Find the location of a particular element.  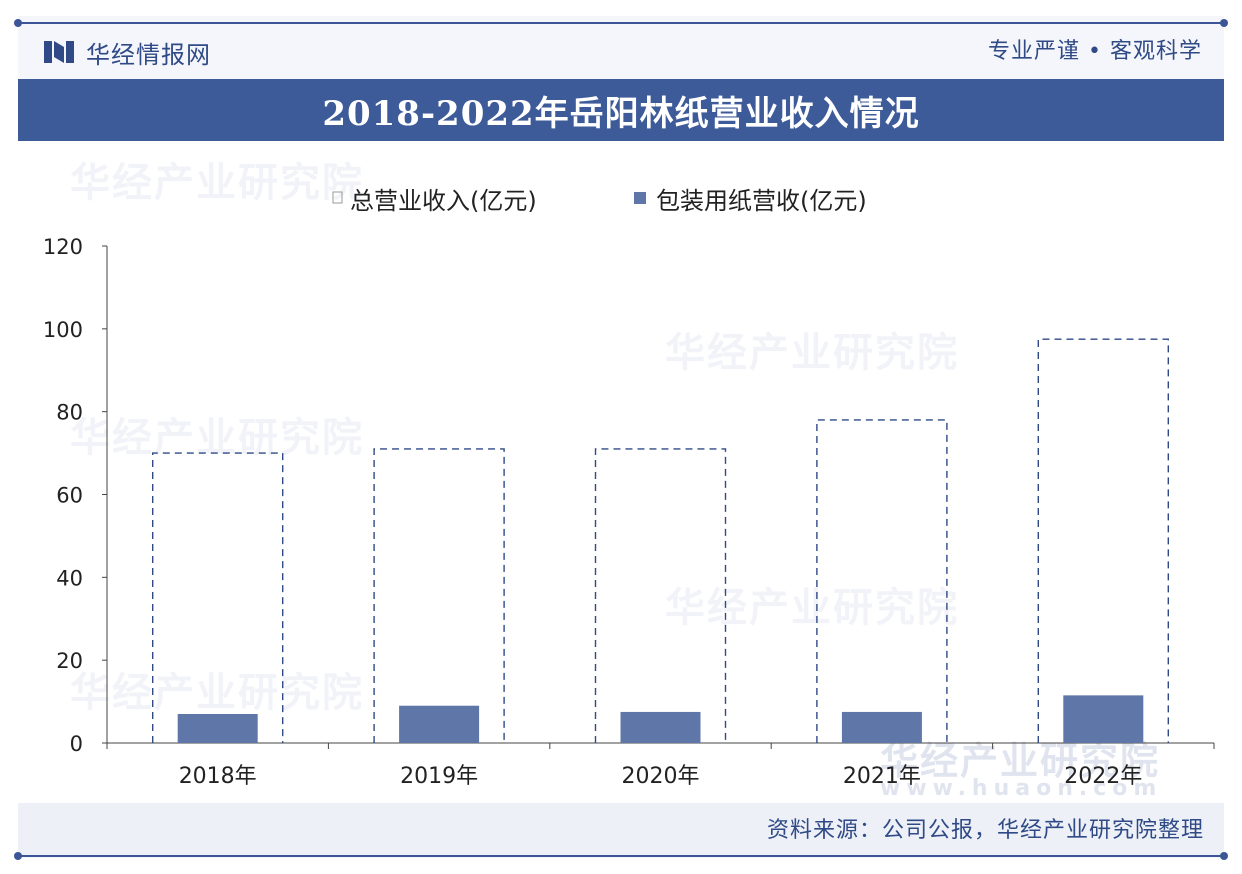

slogan: 专业严谨 • 客观科学 is located at coordinates (1095, 51).